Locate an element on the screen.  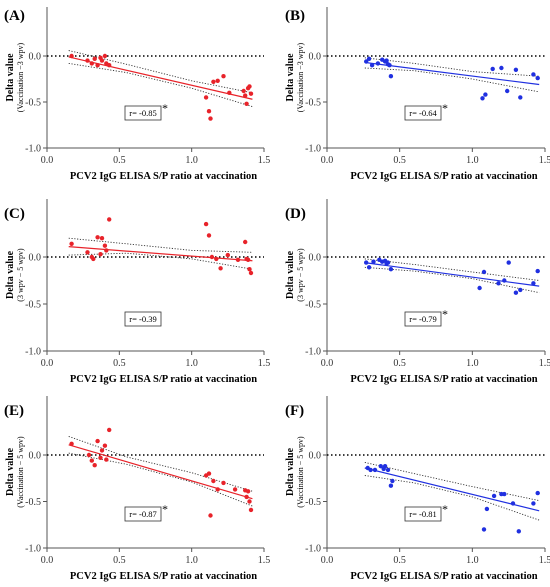
r-value-label: r= -0.64 is located at coordinates (423, 113).